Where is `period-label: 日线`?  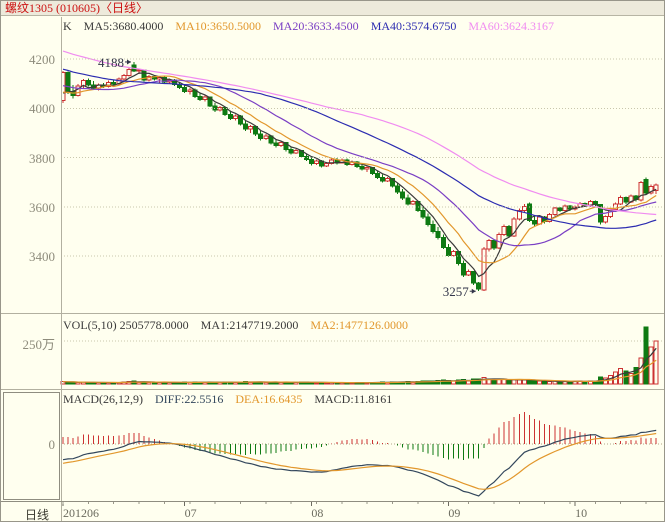
period-label: 日线 is located at coordinates (37, 515).